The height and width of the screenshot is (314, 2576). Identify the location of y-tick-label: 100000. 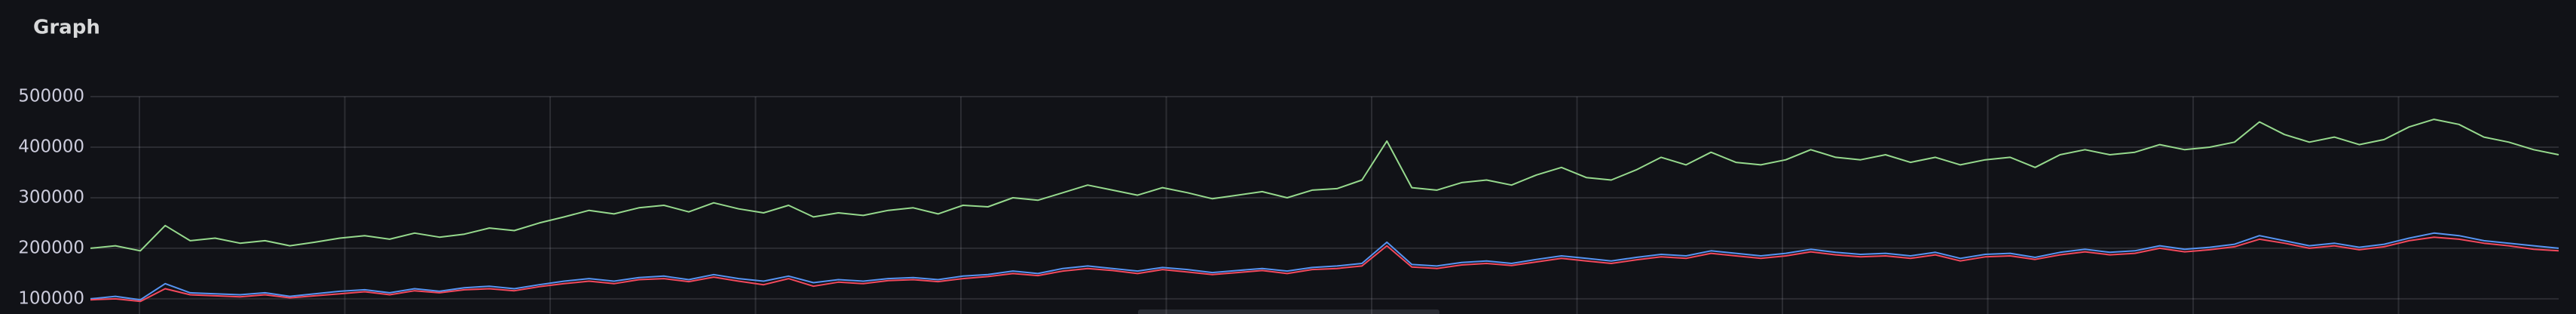
(51, 298).